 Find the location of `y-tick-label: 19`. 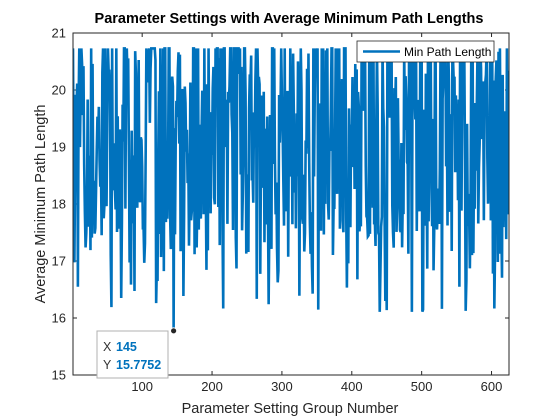

y-tick-label: 19 is located at coordinates (59, 147).